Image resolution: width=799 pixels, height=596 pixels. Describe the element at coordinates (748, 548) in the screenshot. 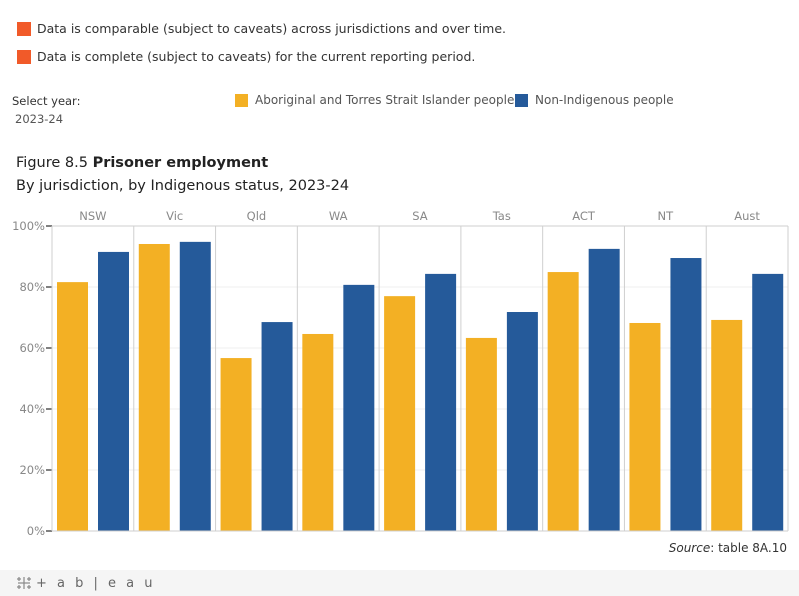

I see `source-text: : table 8A.10` at that location.